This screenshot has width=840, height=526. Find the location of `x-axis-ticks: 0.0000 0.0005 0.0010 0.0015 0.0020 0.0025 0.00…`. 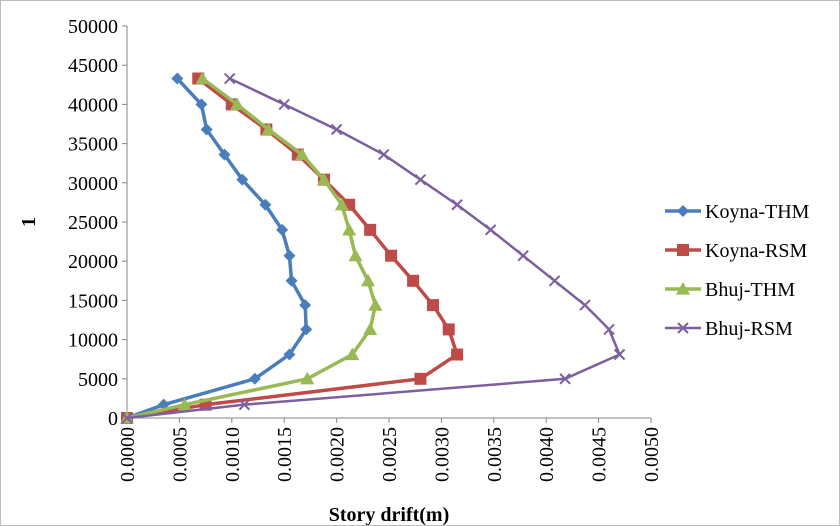

x-axis-ticks: 0.0000 0.0005 0.0010 0.0015 0.0020 0.0025 0.00… is located at coordinates (390, 450).